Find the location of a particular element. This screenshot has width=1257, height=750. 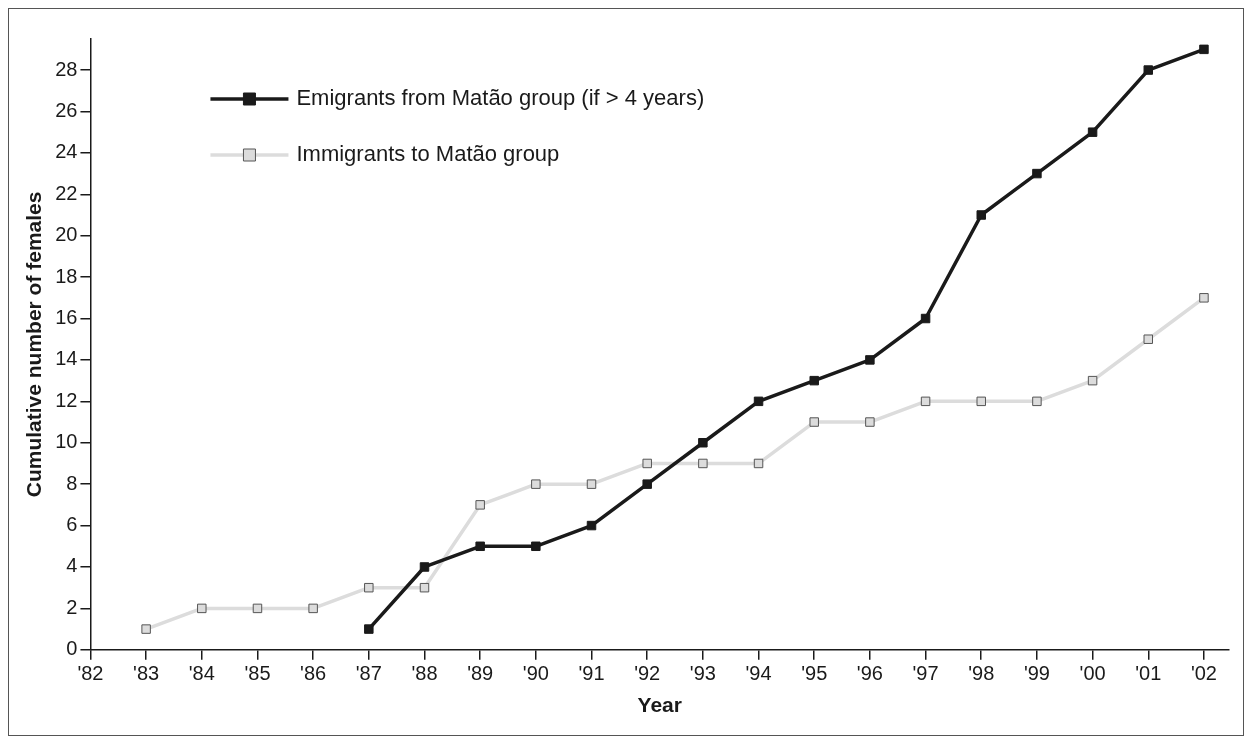

x-tick-label: '91 is located at coordinates (591, 673).